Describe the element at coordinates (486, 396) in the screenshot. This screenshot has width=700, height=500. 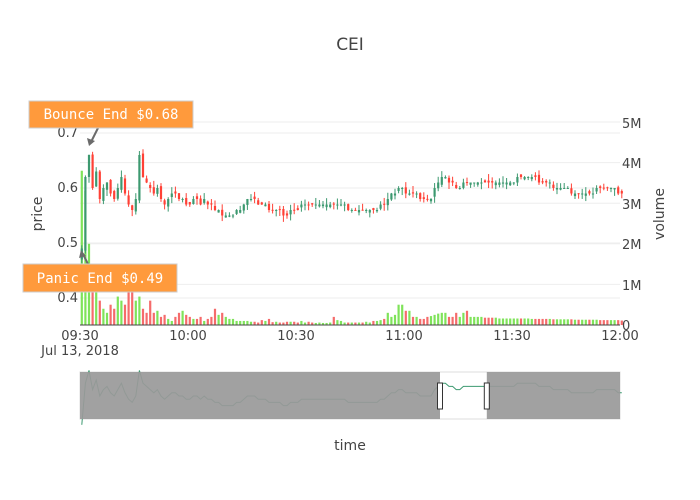
I see `range-slider-handle-right` at that location.